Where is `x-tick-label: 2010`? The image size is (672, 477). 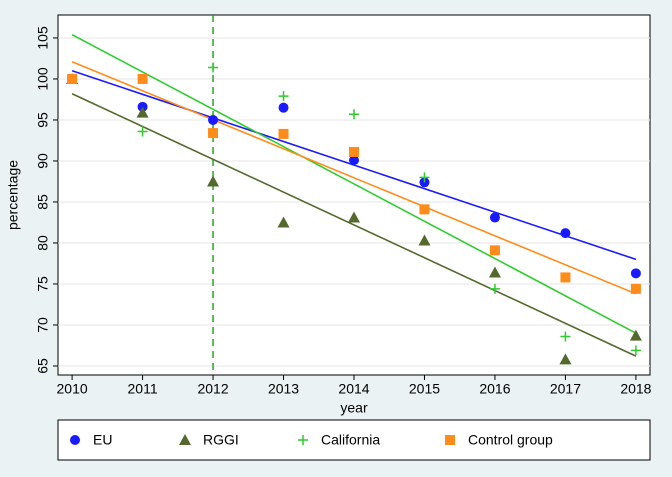
x-tick-label: 2010 is located at coordinates (72, 389).